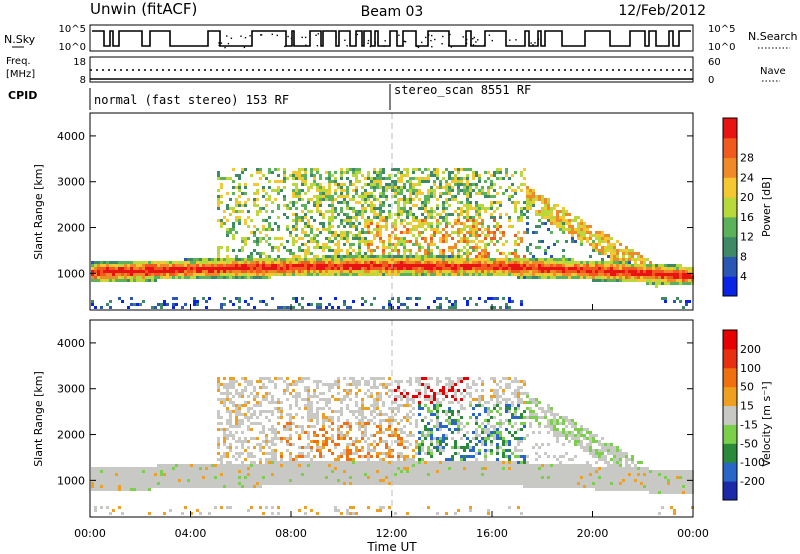 This screenshot has height=554, width=800. Describe the element at coordinates (18, 61) in the screenshot. I see `freq-label: Freq.` at that location.